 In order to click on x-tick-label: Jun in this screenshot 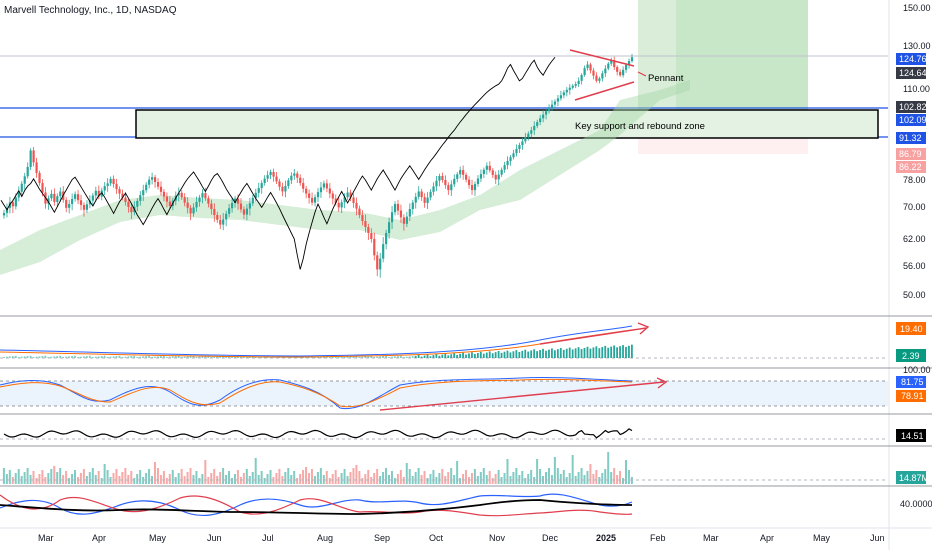, I will do `click(214, 538)`.